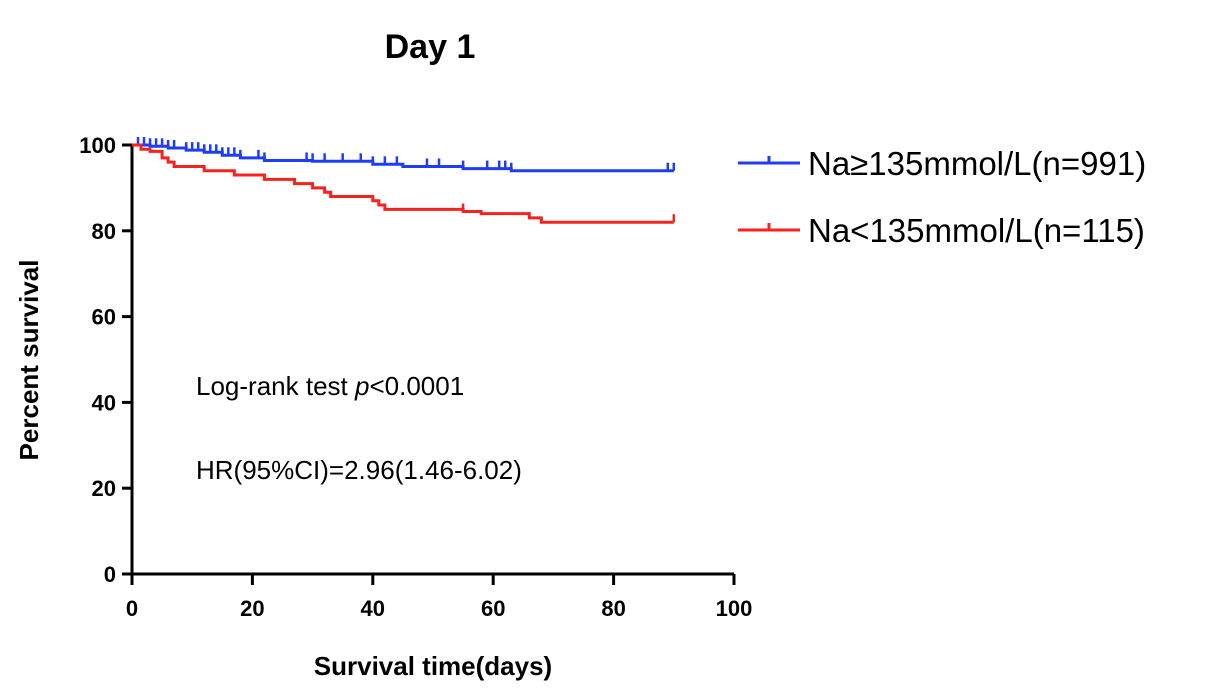 The width and height of the screenshot is (1208, 698). What do you see at coordinates (976, 230) in the screenshot?
I see `legend-label-1: Na<135mmol/L(n=115)` at bounding box center [976, 230].